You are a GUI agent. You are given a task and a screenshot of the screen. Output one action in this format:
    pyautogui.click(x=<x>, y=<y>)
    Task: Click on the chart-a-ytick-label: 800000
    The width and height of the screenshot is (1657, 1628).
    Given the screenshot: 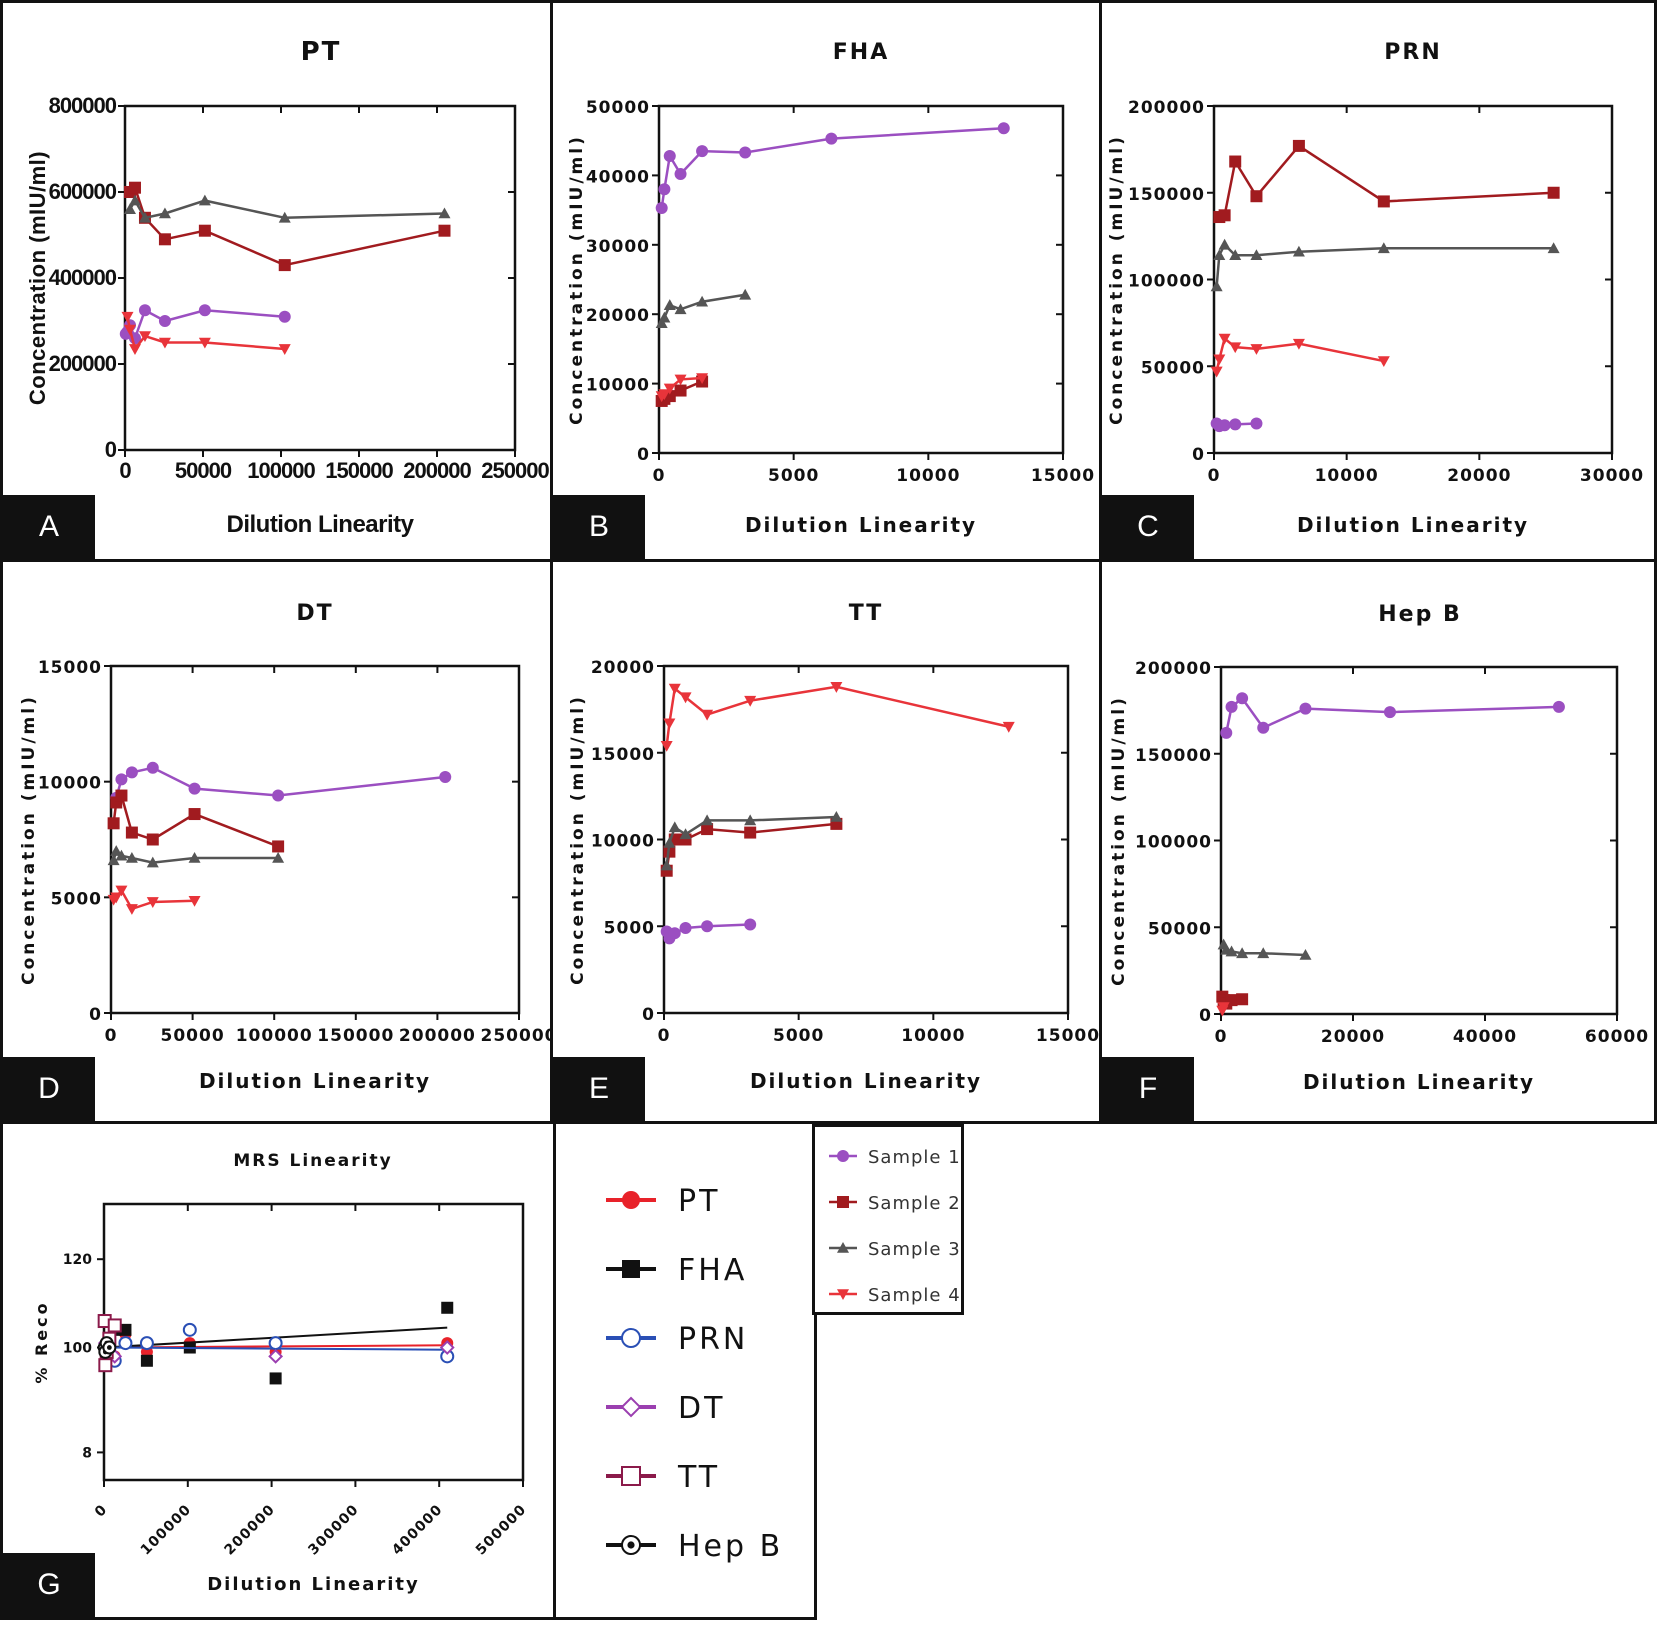 What is the action you would take?
    pyautogui.click(x=83, y=105)
    